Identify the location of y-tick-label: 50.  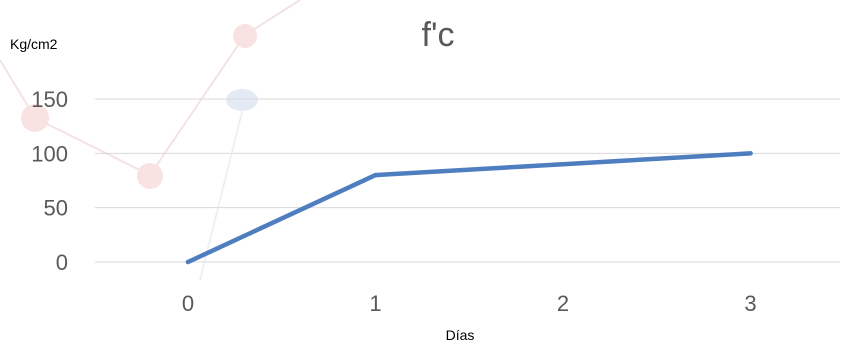
(56, 208).